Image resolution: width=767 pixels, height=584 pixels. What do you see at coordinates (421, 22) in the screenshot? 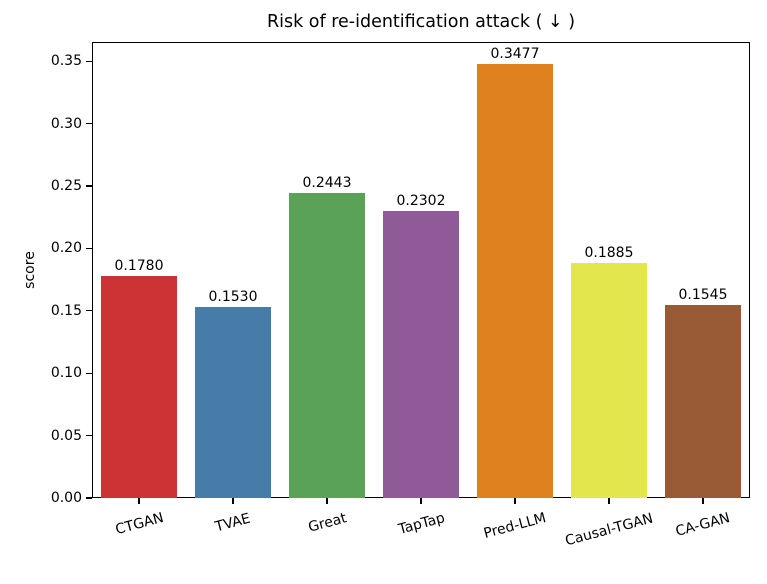
I see `chart-title: Risk of re-identification attack ( ↓ )` at bounding box center [421, 22].